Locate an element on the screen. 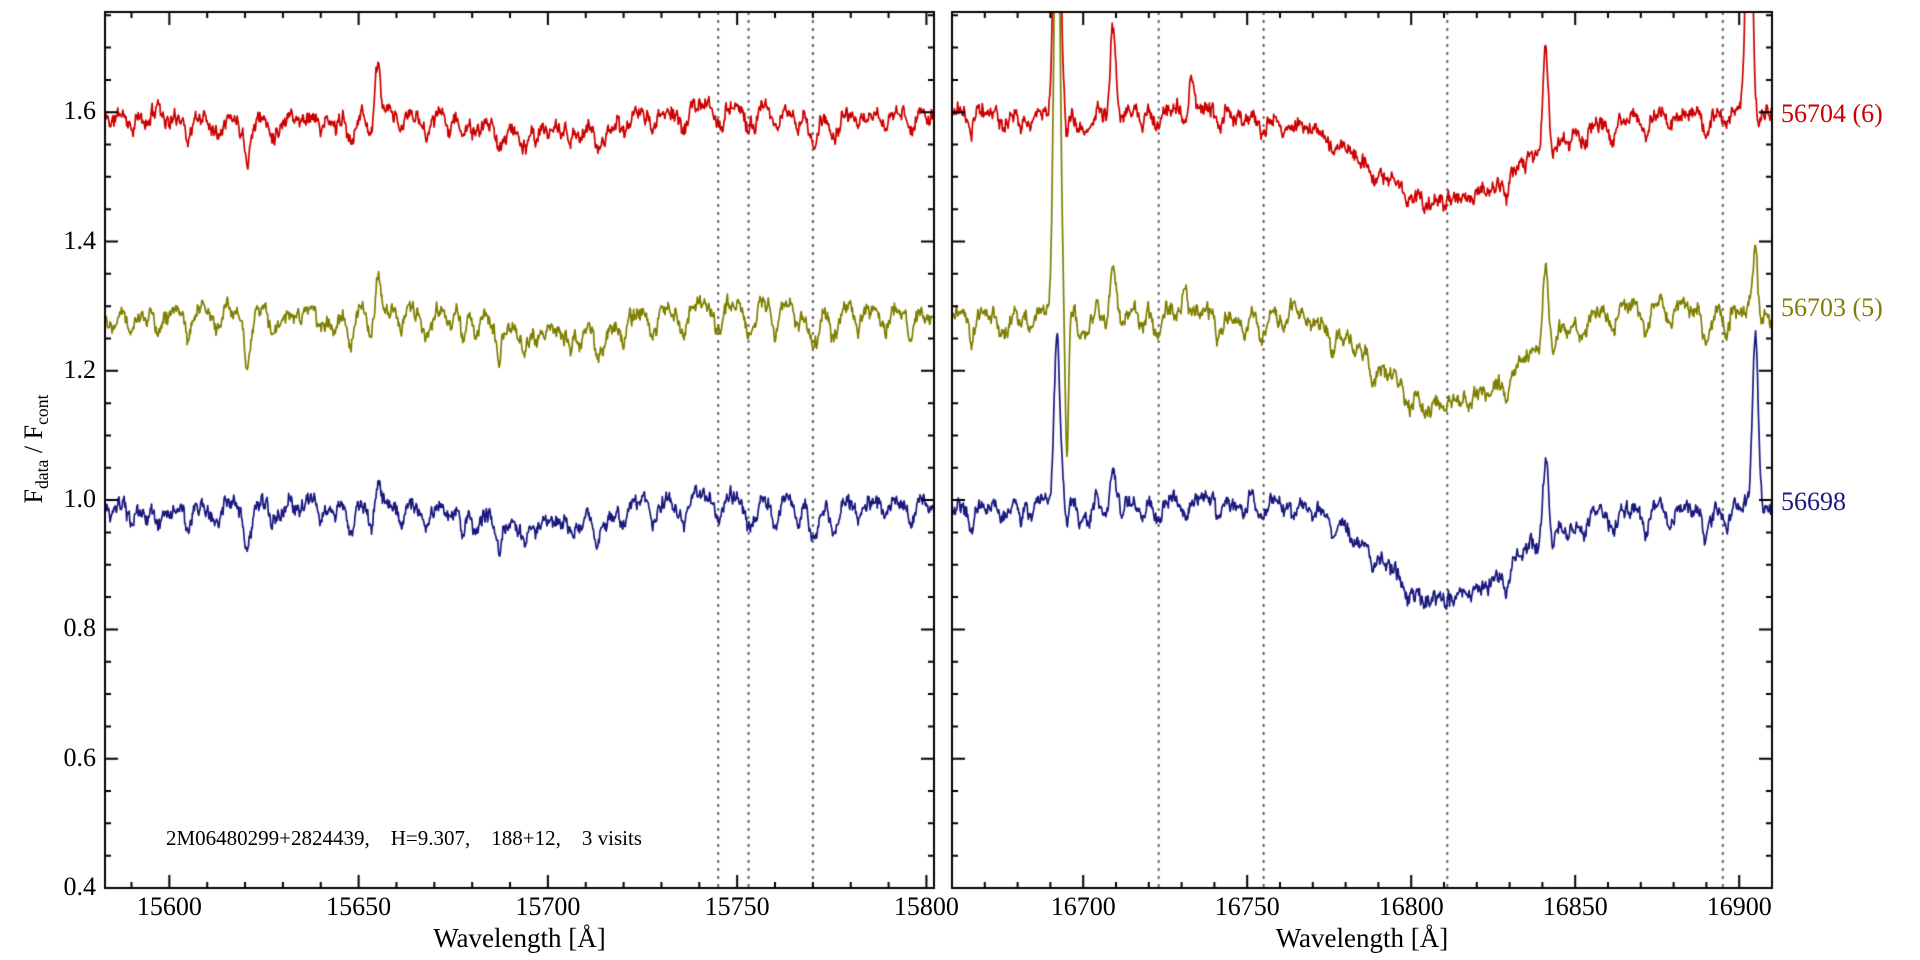 The height and width of the screenshot is (960, 1920). x-tick-label: 16800 is located at coordinates (1411, 906).